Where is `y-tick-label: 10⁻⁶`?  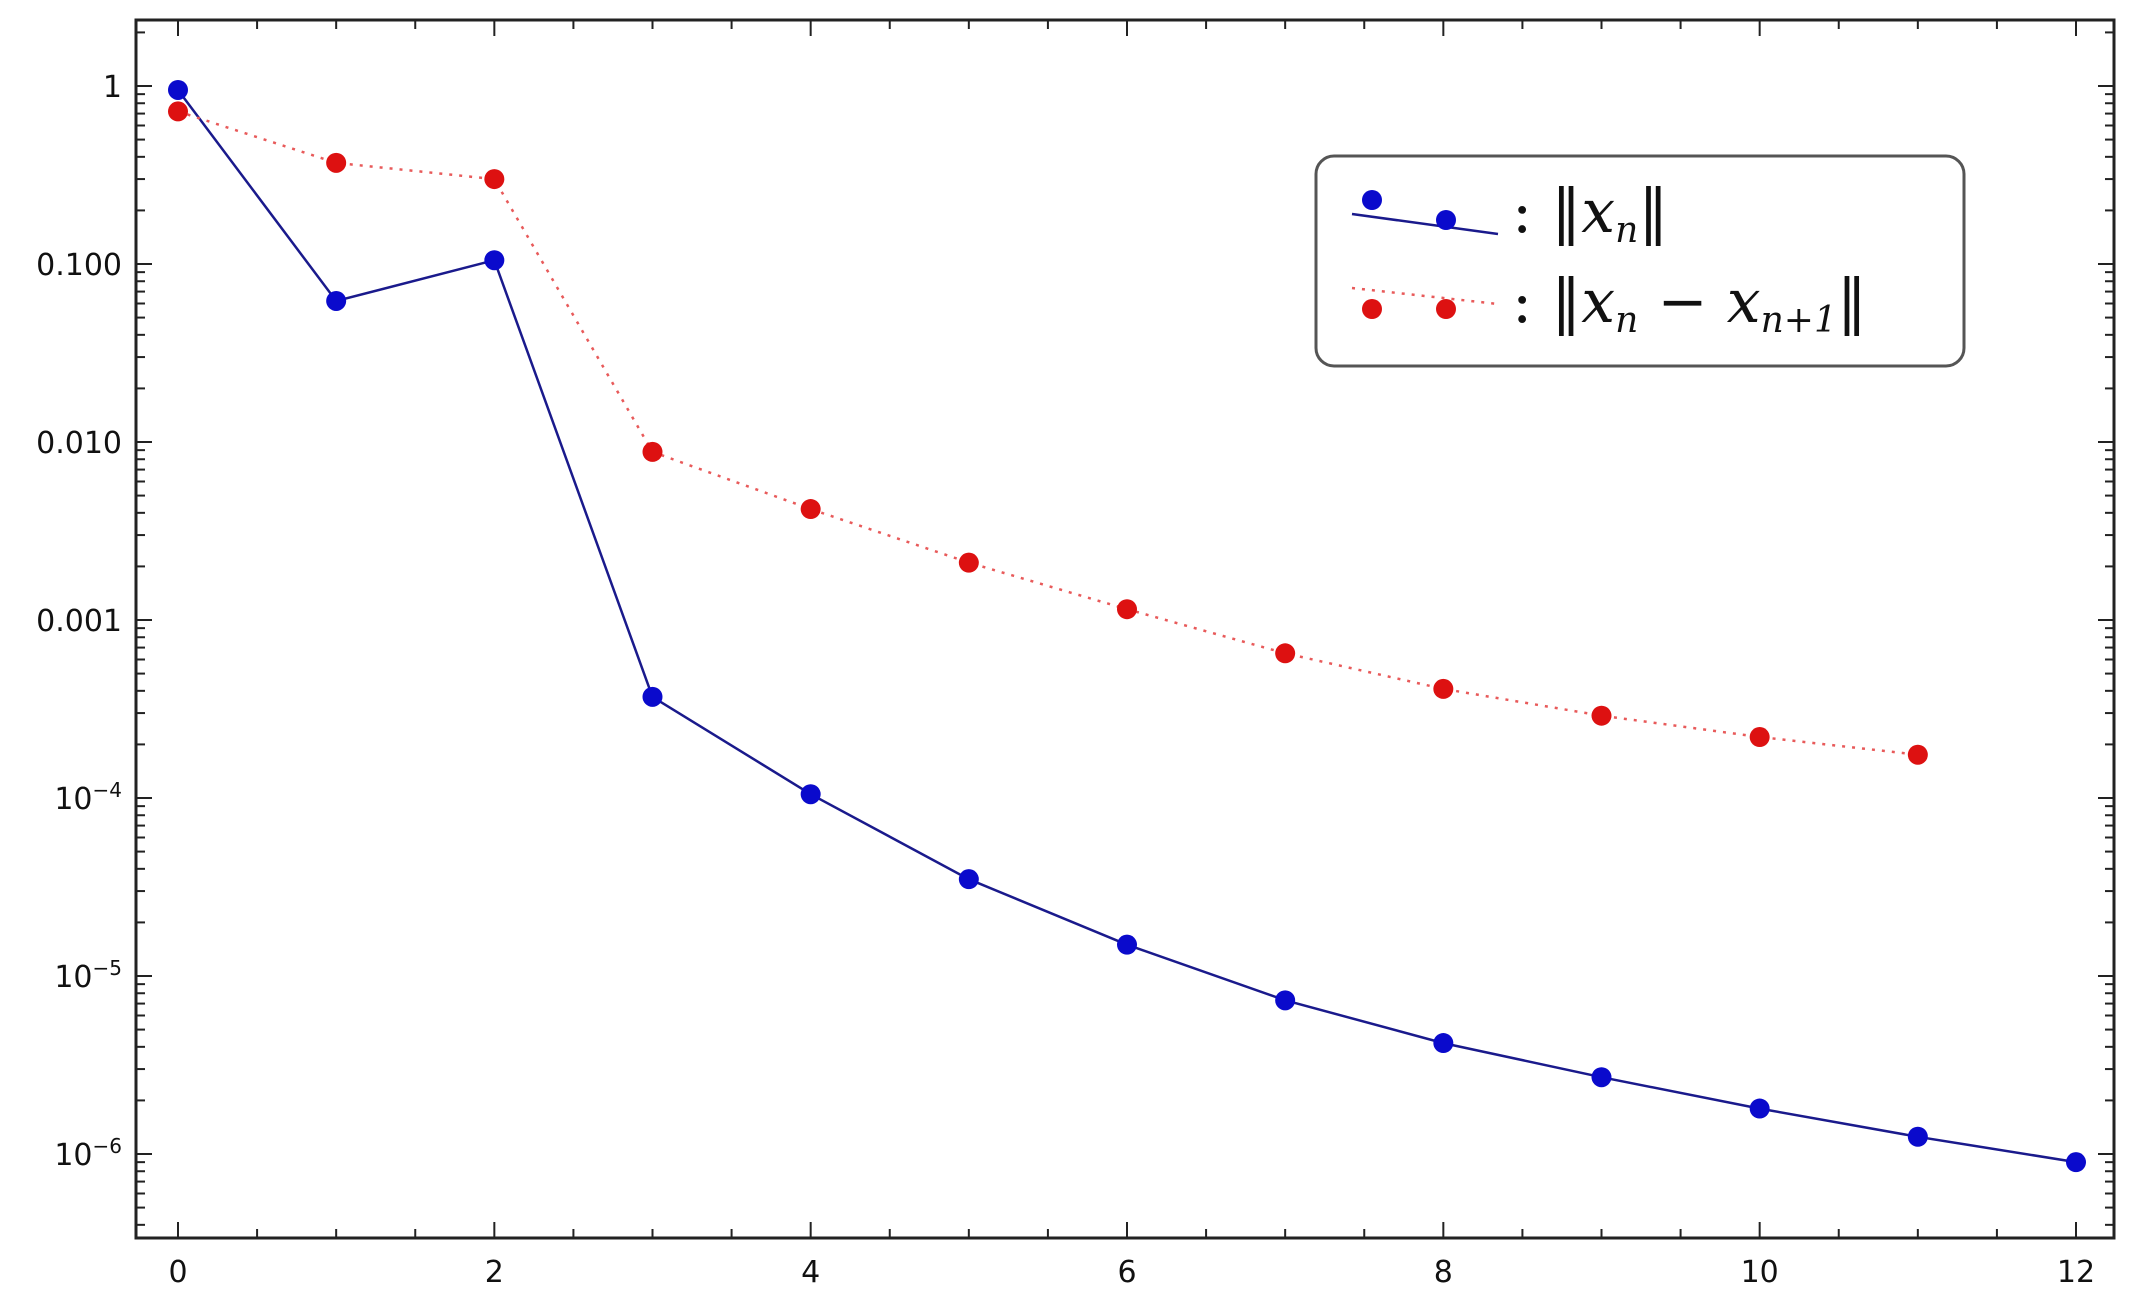 y-tick-label: 10⁻⁶ is located at coordinates (88, 1153).